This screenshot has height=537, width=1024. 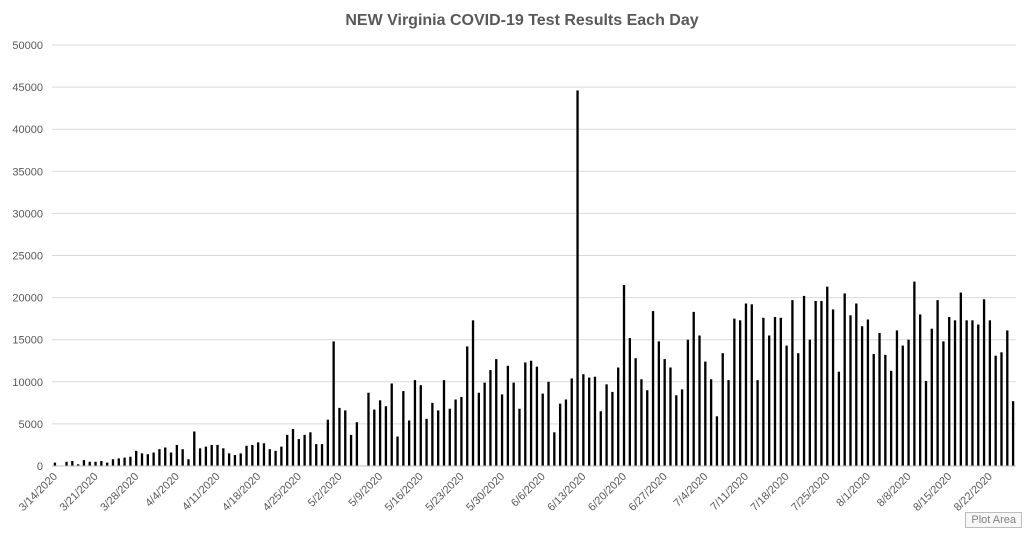 I want to click on y-tick-label: 5000, so click(x=31, y=425).